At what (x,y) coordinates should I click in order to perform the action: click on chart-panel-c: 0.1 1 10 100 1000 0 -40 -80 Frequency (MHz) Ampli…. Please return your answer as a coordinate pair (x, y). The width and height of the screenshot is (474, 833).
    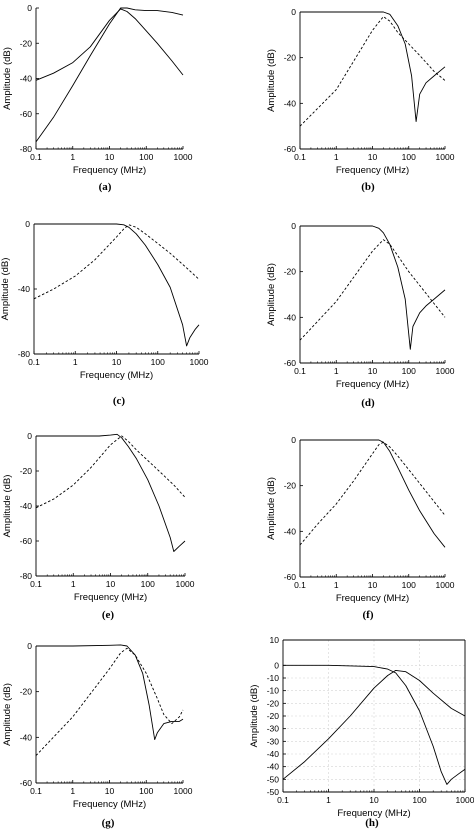
    Looking at the image, I should click on (104, 313).